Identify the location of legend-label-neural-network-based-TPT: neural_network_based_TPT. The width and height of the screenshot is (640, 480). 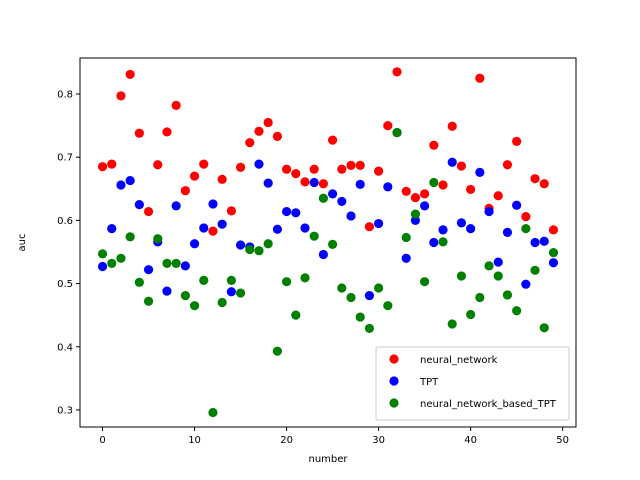
(488, 404).